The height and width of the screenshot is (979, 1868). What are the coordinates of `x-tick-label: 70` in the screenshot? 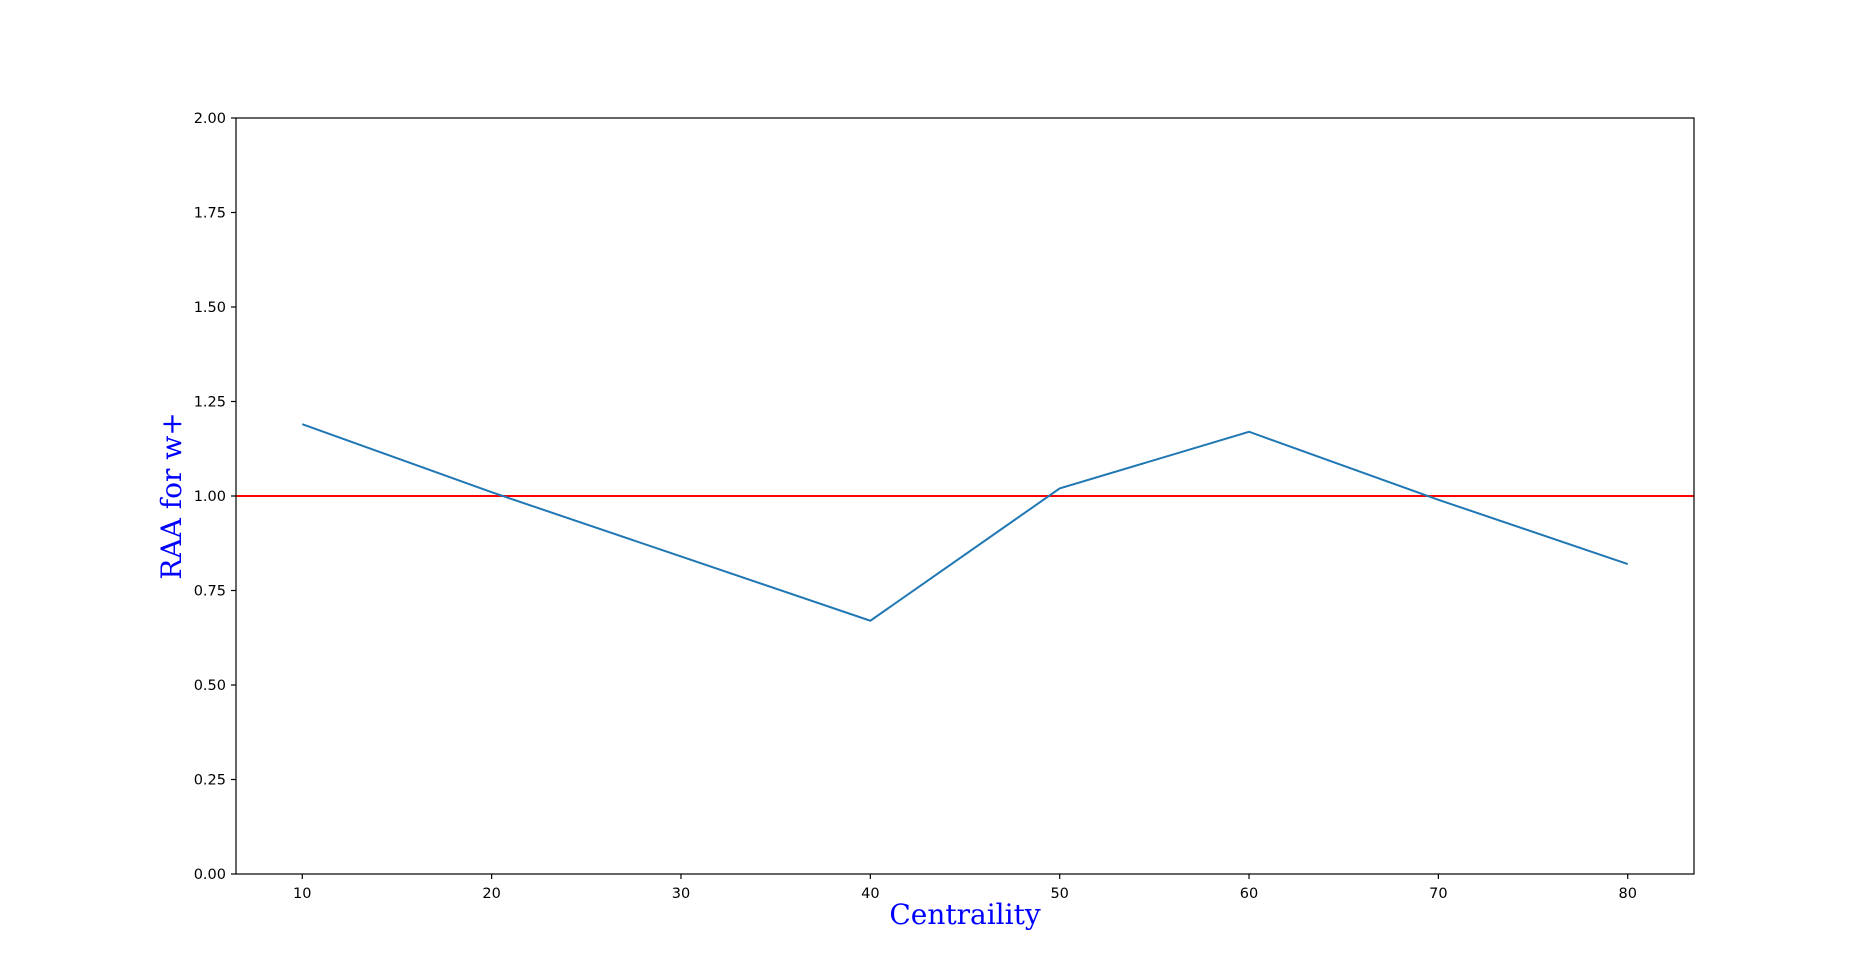 It's located at (1438, 894).